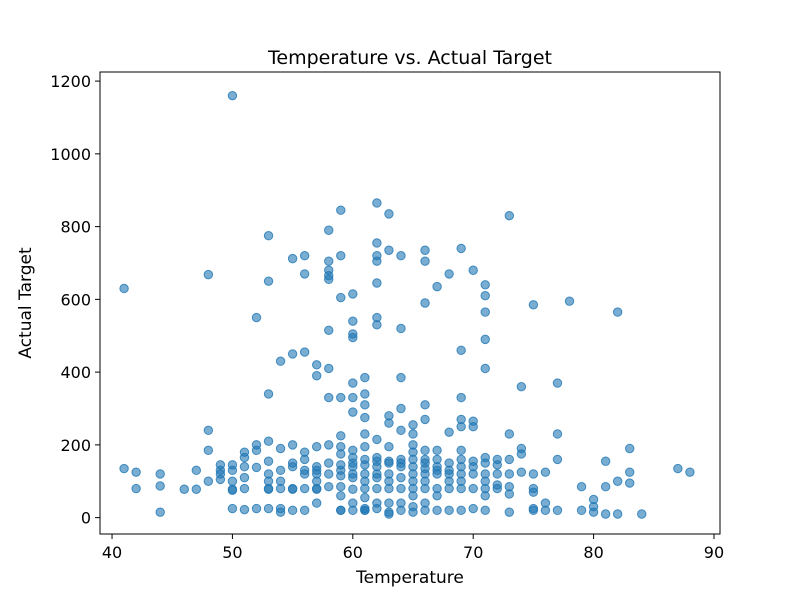 The image size is (800, 600). I want to click on x-axis-ticks: 40 50 60 70 80 90, so click(413, 548).